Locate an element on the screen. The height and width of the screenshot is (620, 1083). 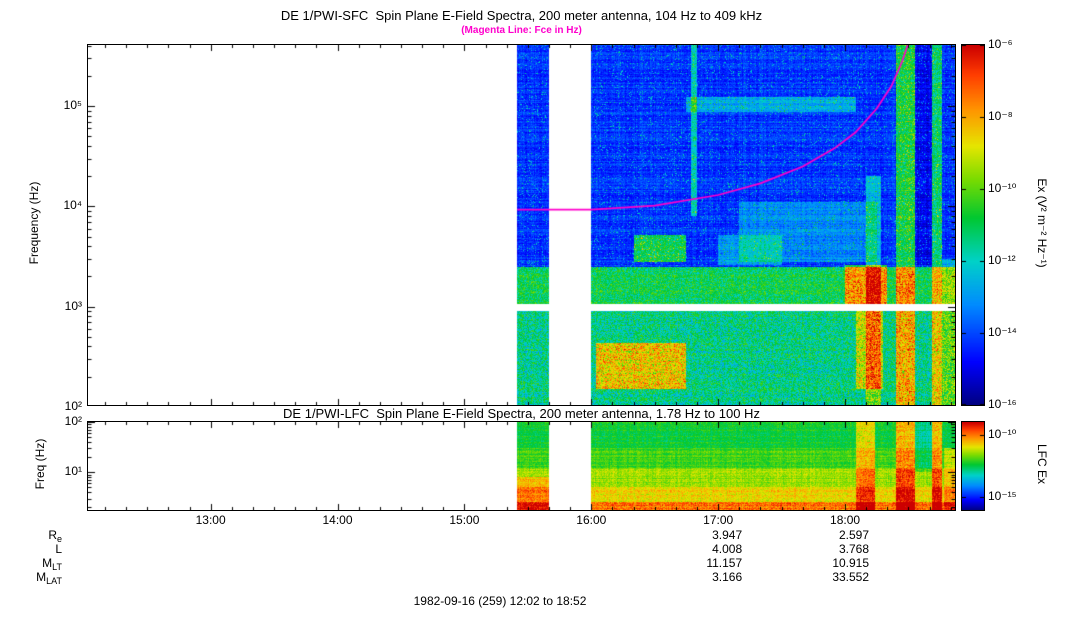
ephemeris-row-label-re: Re is located at coordinates (40, 537).